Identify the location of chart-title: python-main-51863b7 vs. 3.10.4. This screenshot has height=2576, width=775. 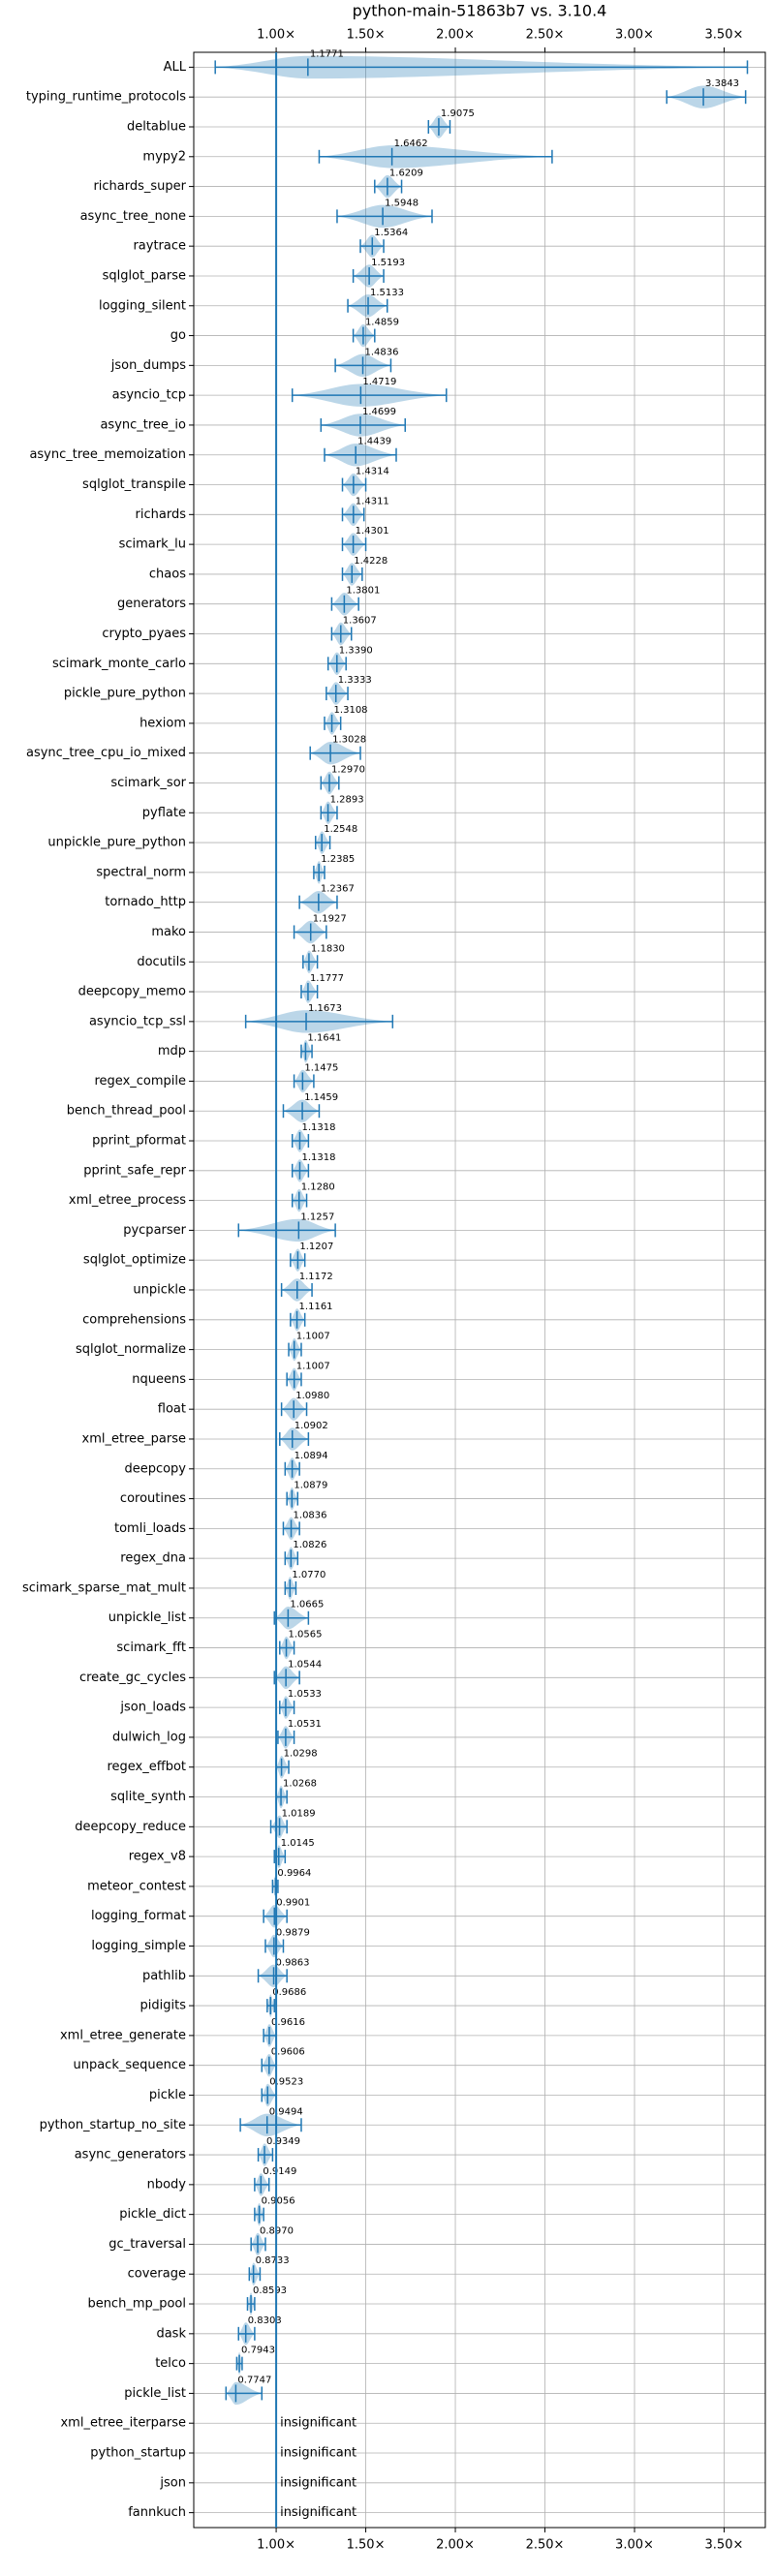
(480, 11).